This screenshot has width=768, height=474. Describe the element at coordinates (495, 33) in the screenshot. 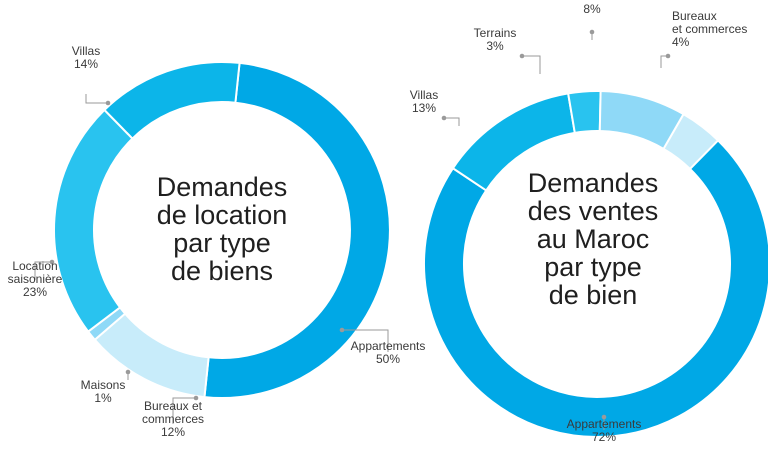

I see `data-label-line: Terrains` at that location.